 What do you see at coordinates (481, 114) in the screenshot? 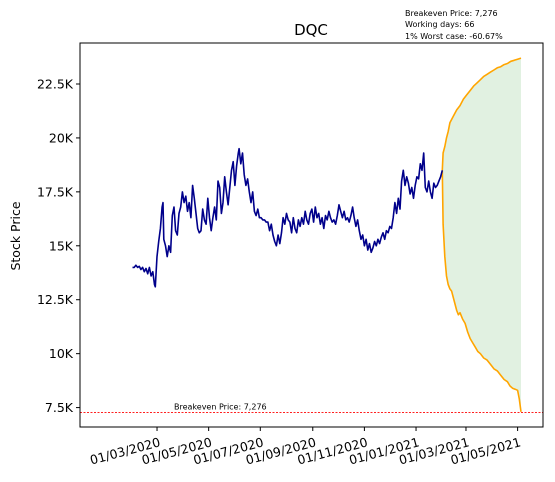
I see `upper-projection-line` at bounding box center [481, 114].